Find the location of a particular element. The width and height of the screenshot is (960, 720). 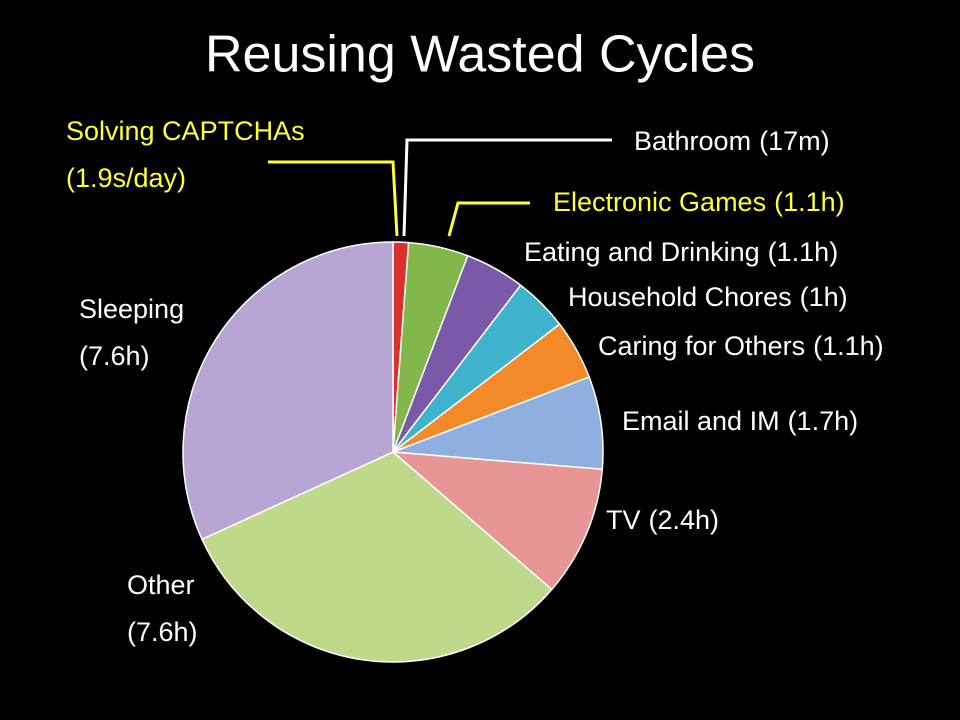

slice-label: Caring for Others (1.1h) is located at coordinates (741, 346).